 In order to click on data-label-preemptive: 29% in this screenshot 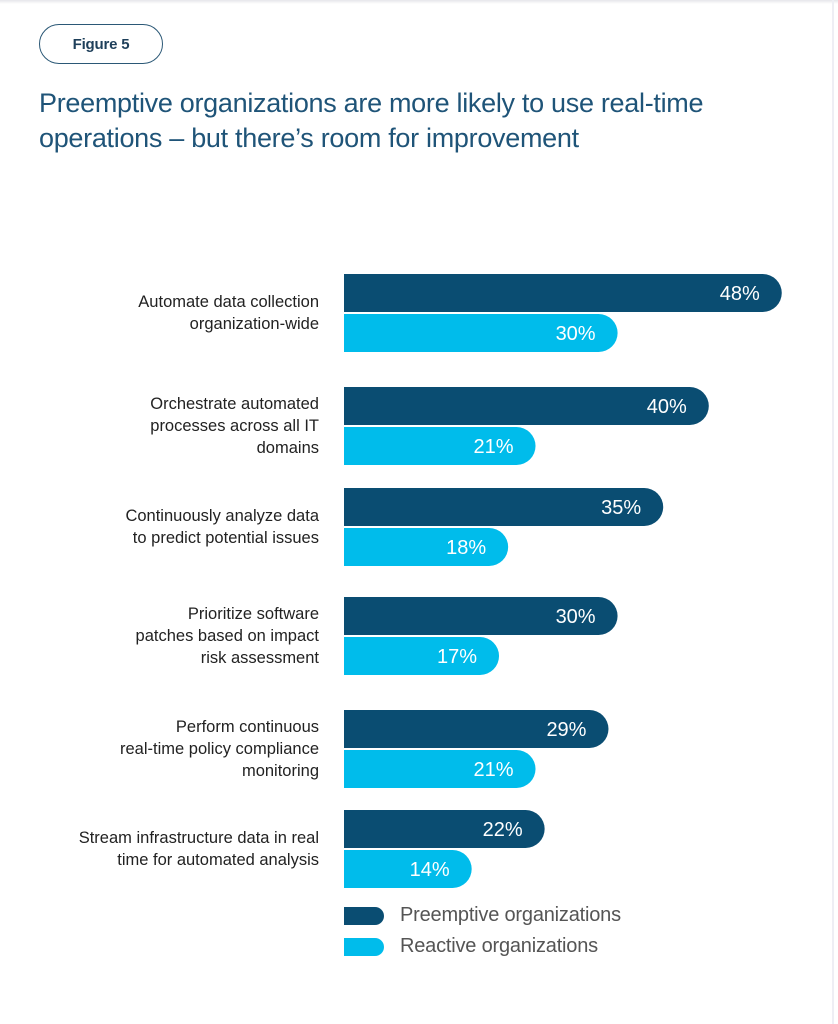, I will do `click(566, 730)`.